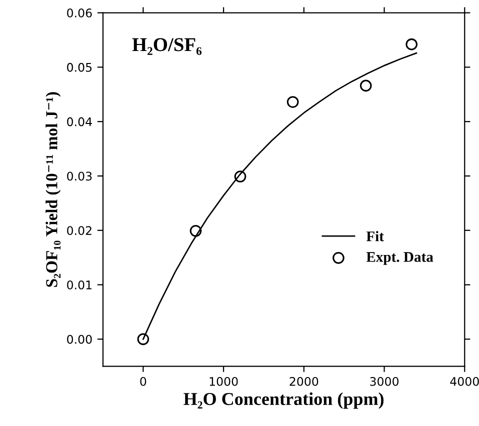 This screenshot has width=479, height=426. Describe the element at coordinates (143, 381) in the screenshot. I see `x-tick-label: 0` at that location.